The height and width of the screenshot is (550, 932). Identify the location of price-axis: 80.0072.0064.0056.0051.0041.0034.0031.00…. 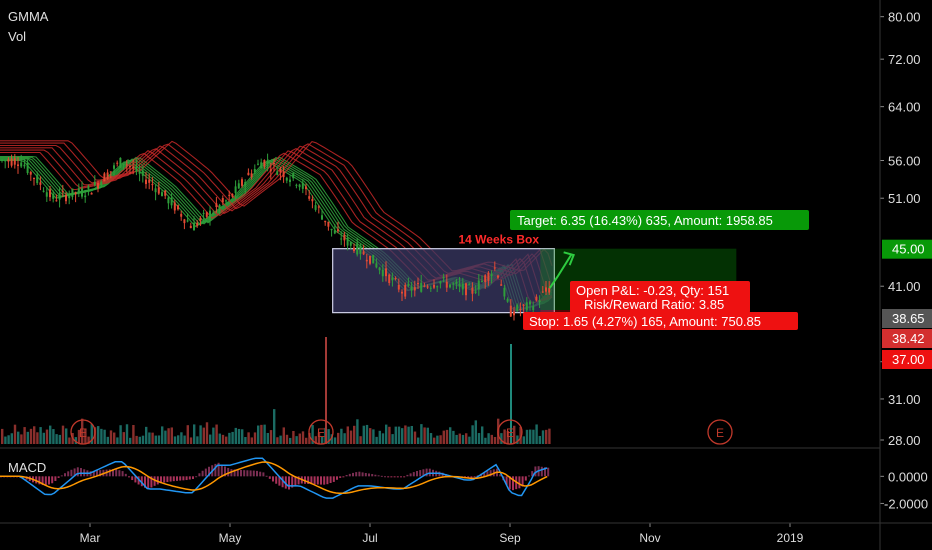
(900, 229).